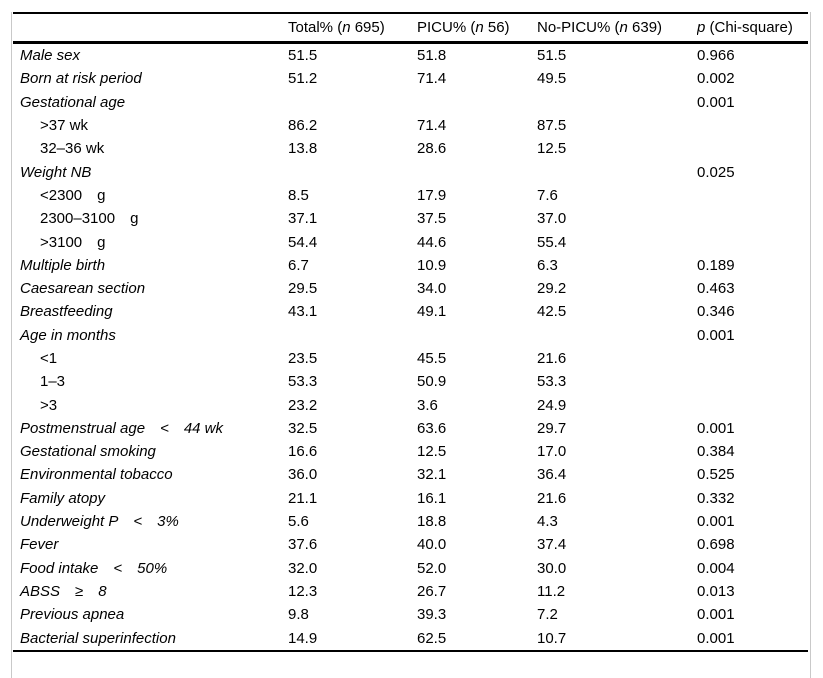 The image size is (823, 678). Describe the element at coordinates (432, 195) in the screenshot. I see `cell-picu: 17.9` at that location.